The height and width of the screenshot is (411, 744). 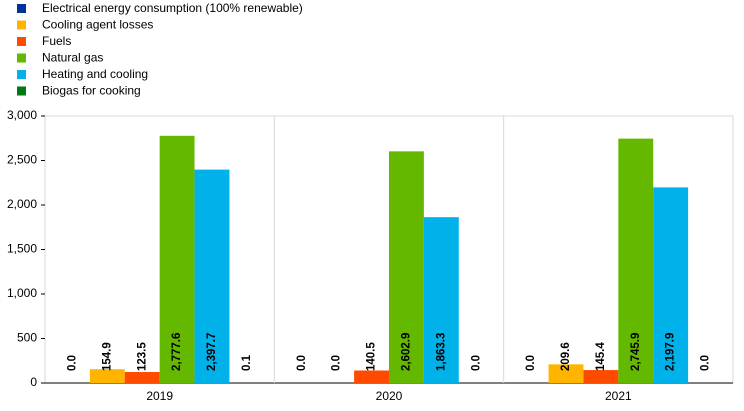 I want to click on y-tick-label: 2,500, so click(x=22, y=160).